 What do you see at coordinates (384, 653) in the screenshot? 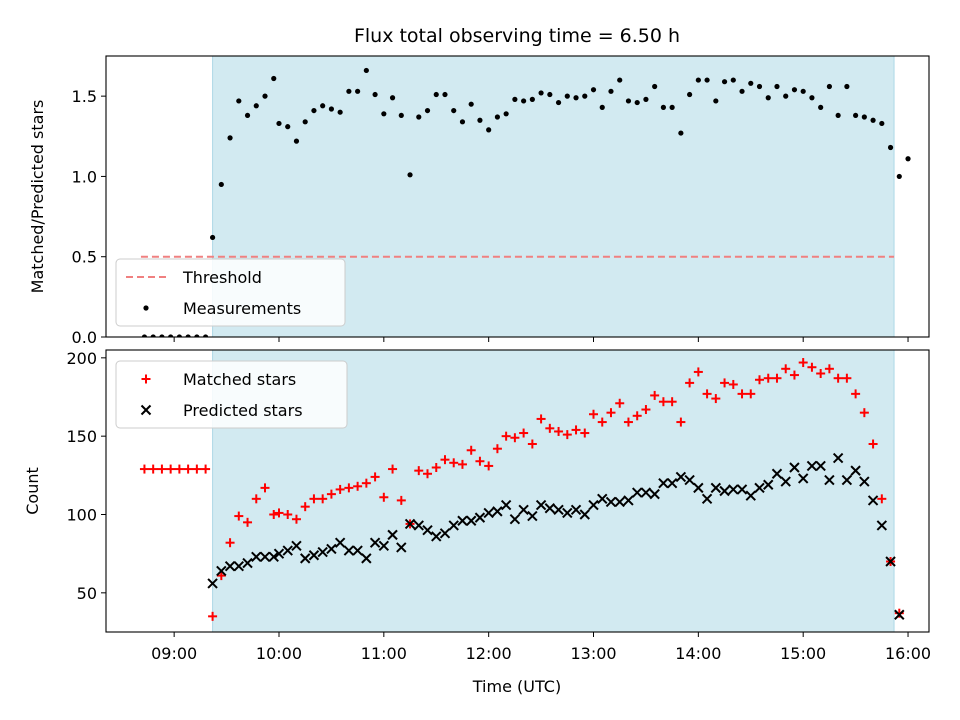
I see `x-tick-label: 11:00` at bounding box center [384, 653].